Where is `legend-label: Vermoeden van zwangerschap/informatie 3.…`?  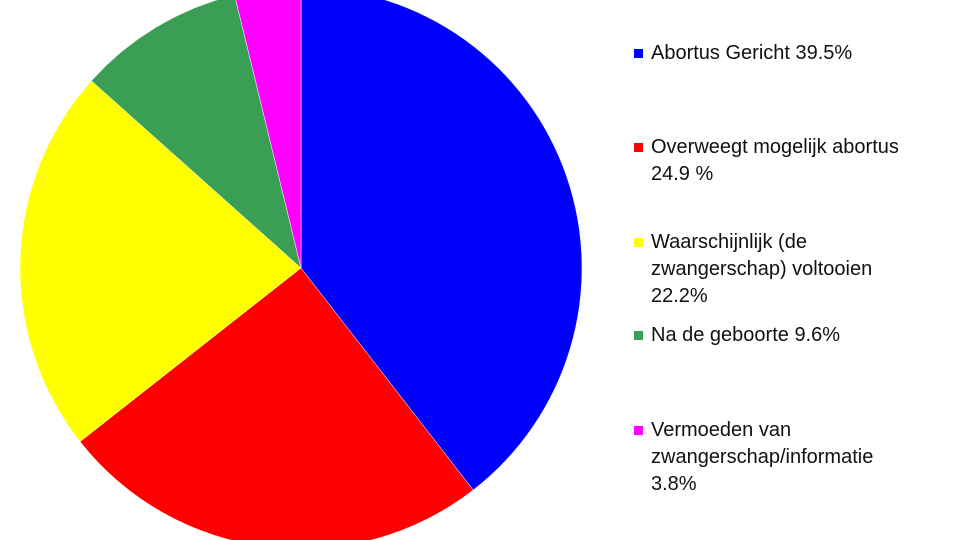 legend-label: Vermoeden van zwangerschap/informatie 3.… is located at coordinates (762, 457).